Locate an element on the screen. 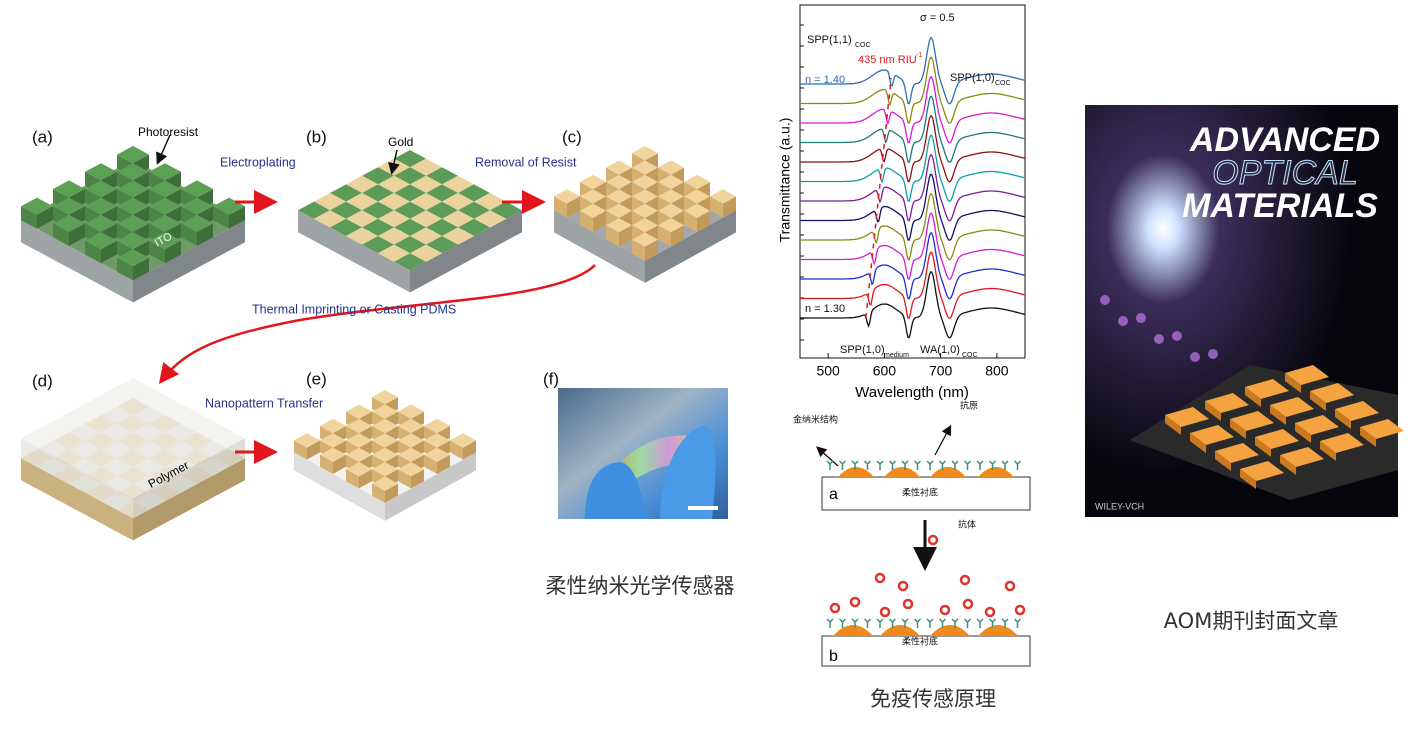 The image size is (1415, 736). panel-label: (a) is located at coordinates (42, 136).